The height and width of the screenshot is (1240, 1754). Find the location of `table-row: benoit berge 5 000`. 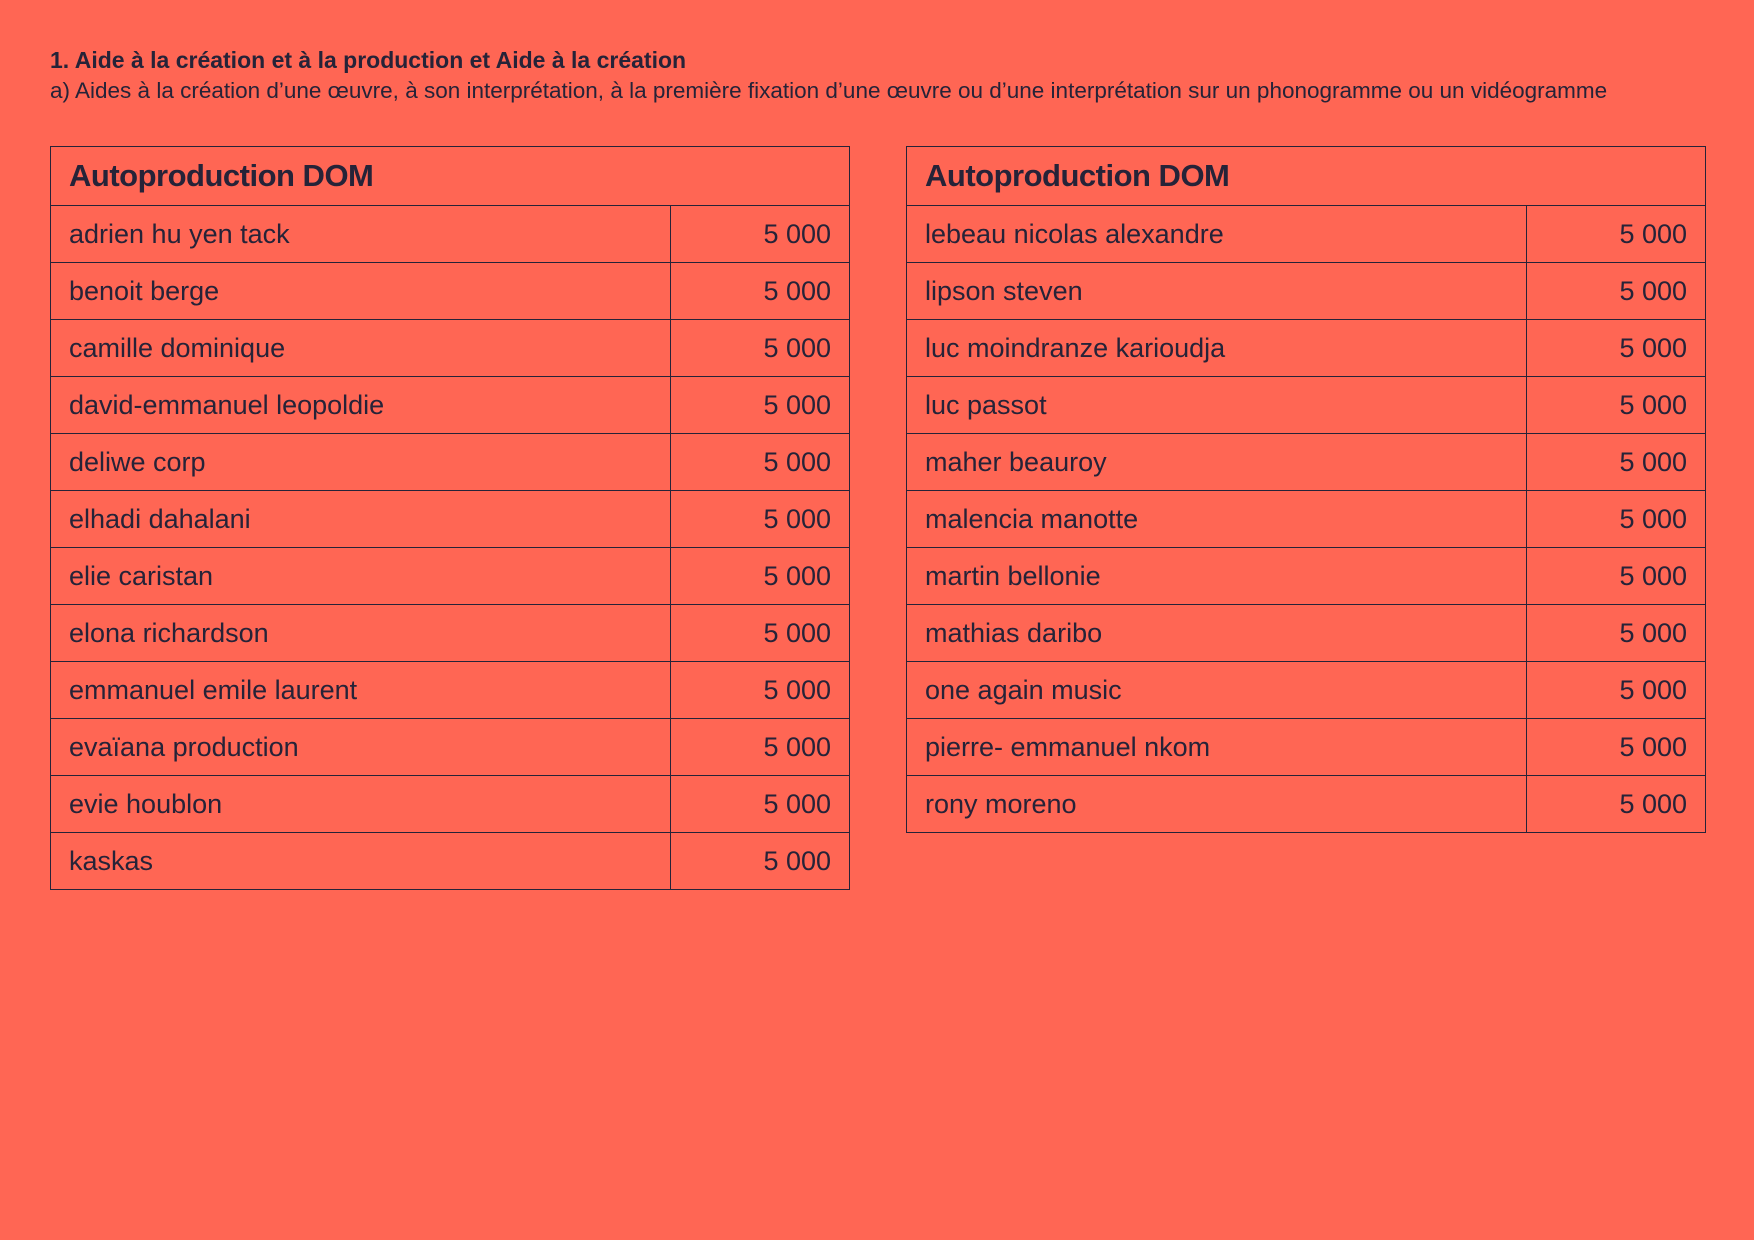

table-row: benoit berge 5 000 is located at coordinates (450, 291).